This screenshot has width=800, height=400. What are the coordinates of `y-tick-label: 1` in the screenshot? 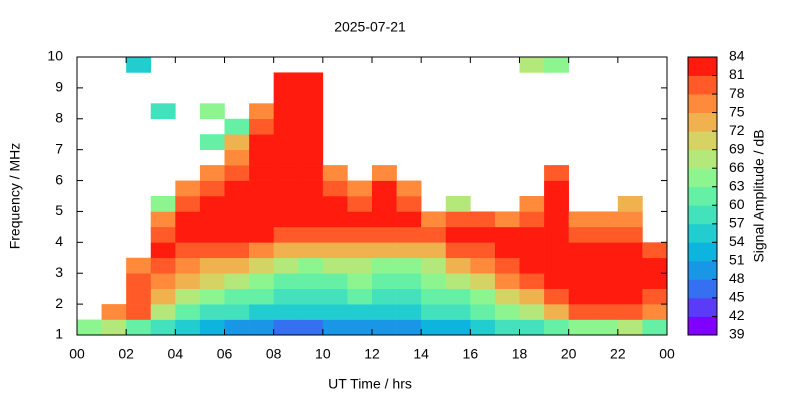 It's located at (59, 334).